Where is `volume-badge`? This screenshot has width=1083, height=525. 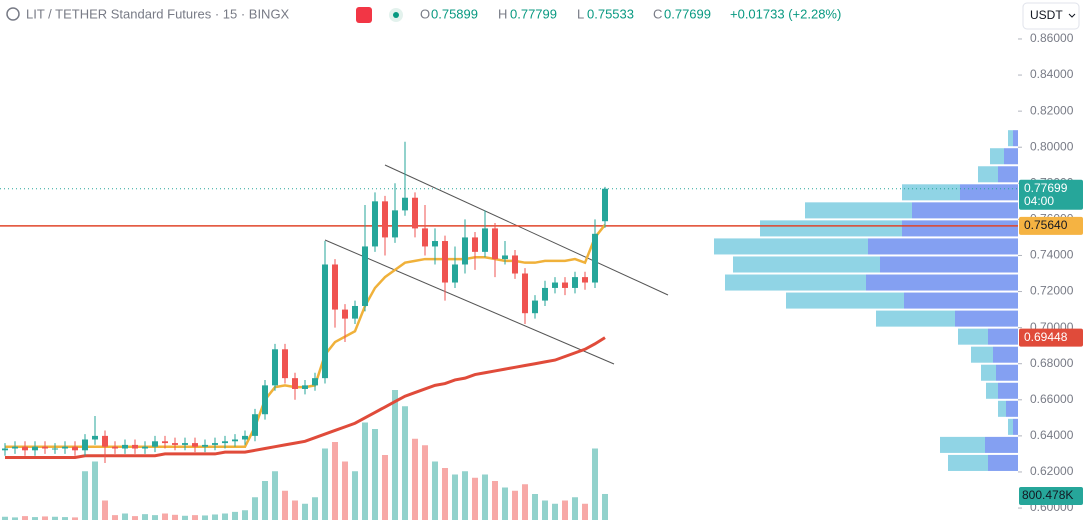
volume-badge is located at coordinates (1051, 496).